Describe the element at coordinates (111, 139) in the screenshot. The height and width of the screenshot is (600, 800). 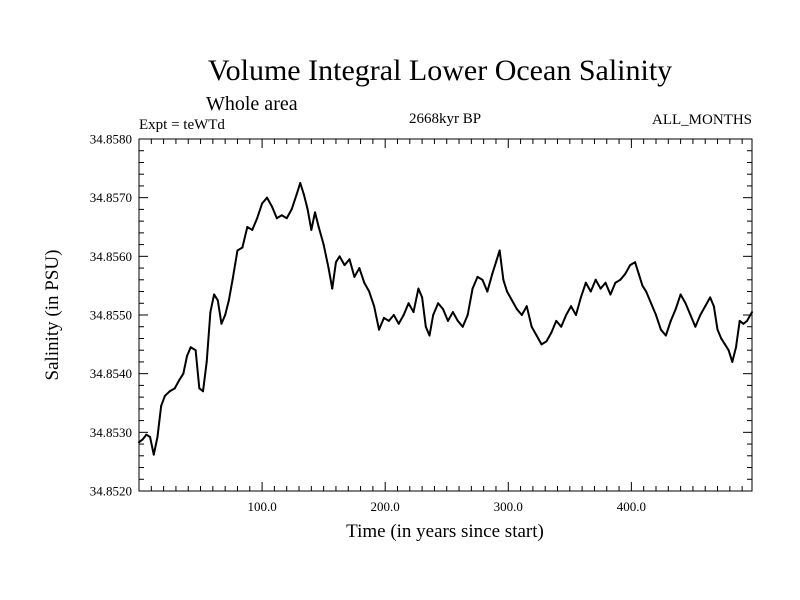
I see `y-tick-label: 34.8580` at that location.